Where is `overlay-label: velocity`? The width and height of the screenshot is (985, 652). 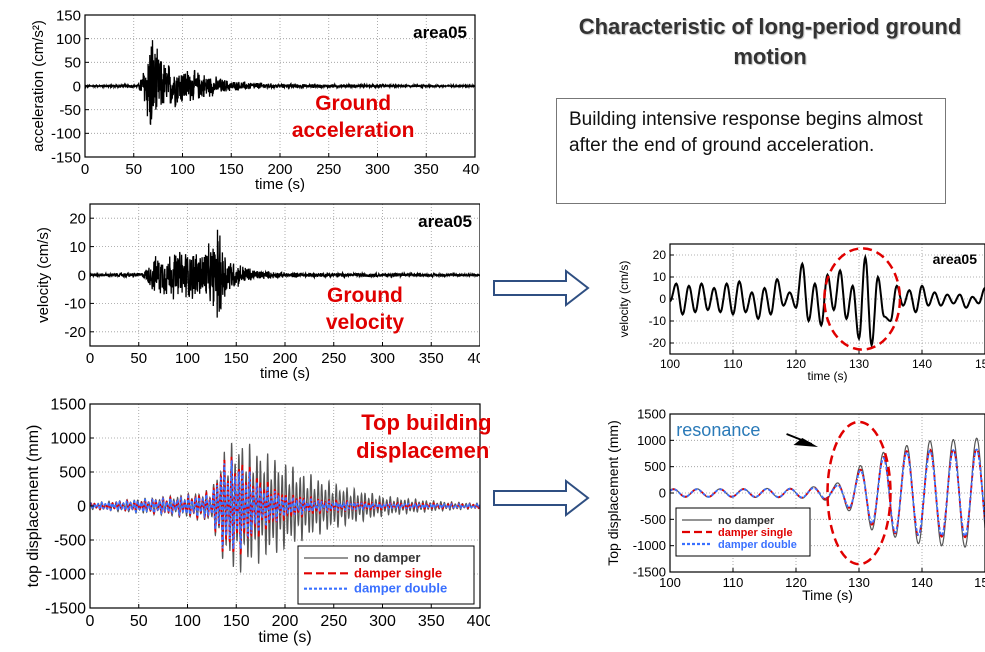 overlay-label: velocity is located at coordinates (365, 322).